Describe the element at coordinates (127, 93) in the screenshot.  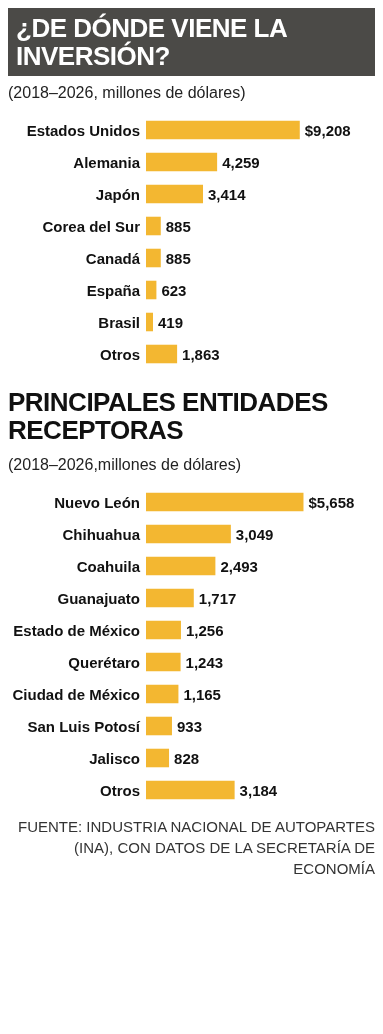
I see `chart-subtitle: (2018–2026, millones de dólares)` at that location.